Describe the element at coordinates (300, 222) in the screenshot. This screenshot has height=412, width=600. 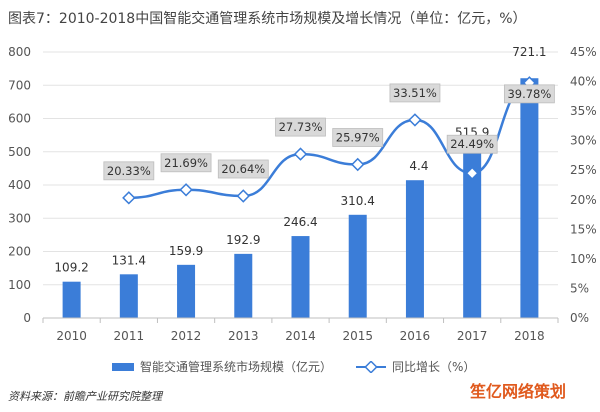
I see `bar-value-label: 246.4` at that location.